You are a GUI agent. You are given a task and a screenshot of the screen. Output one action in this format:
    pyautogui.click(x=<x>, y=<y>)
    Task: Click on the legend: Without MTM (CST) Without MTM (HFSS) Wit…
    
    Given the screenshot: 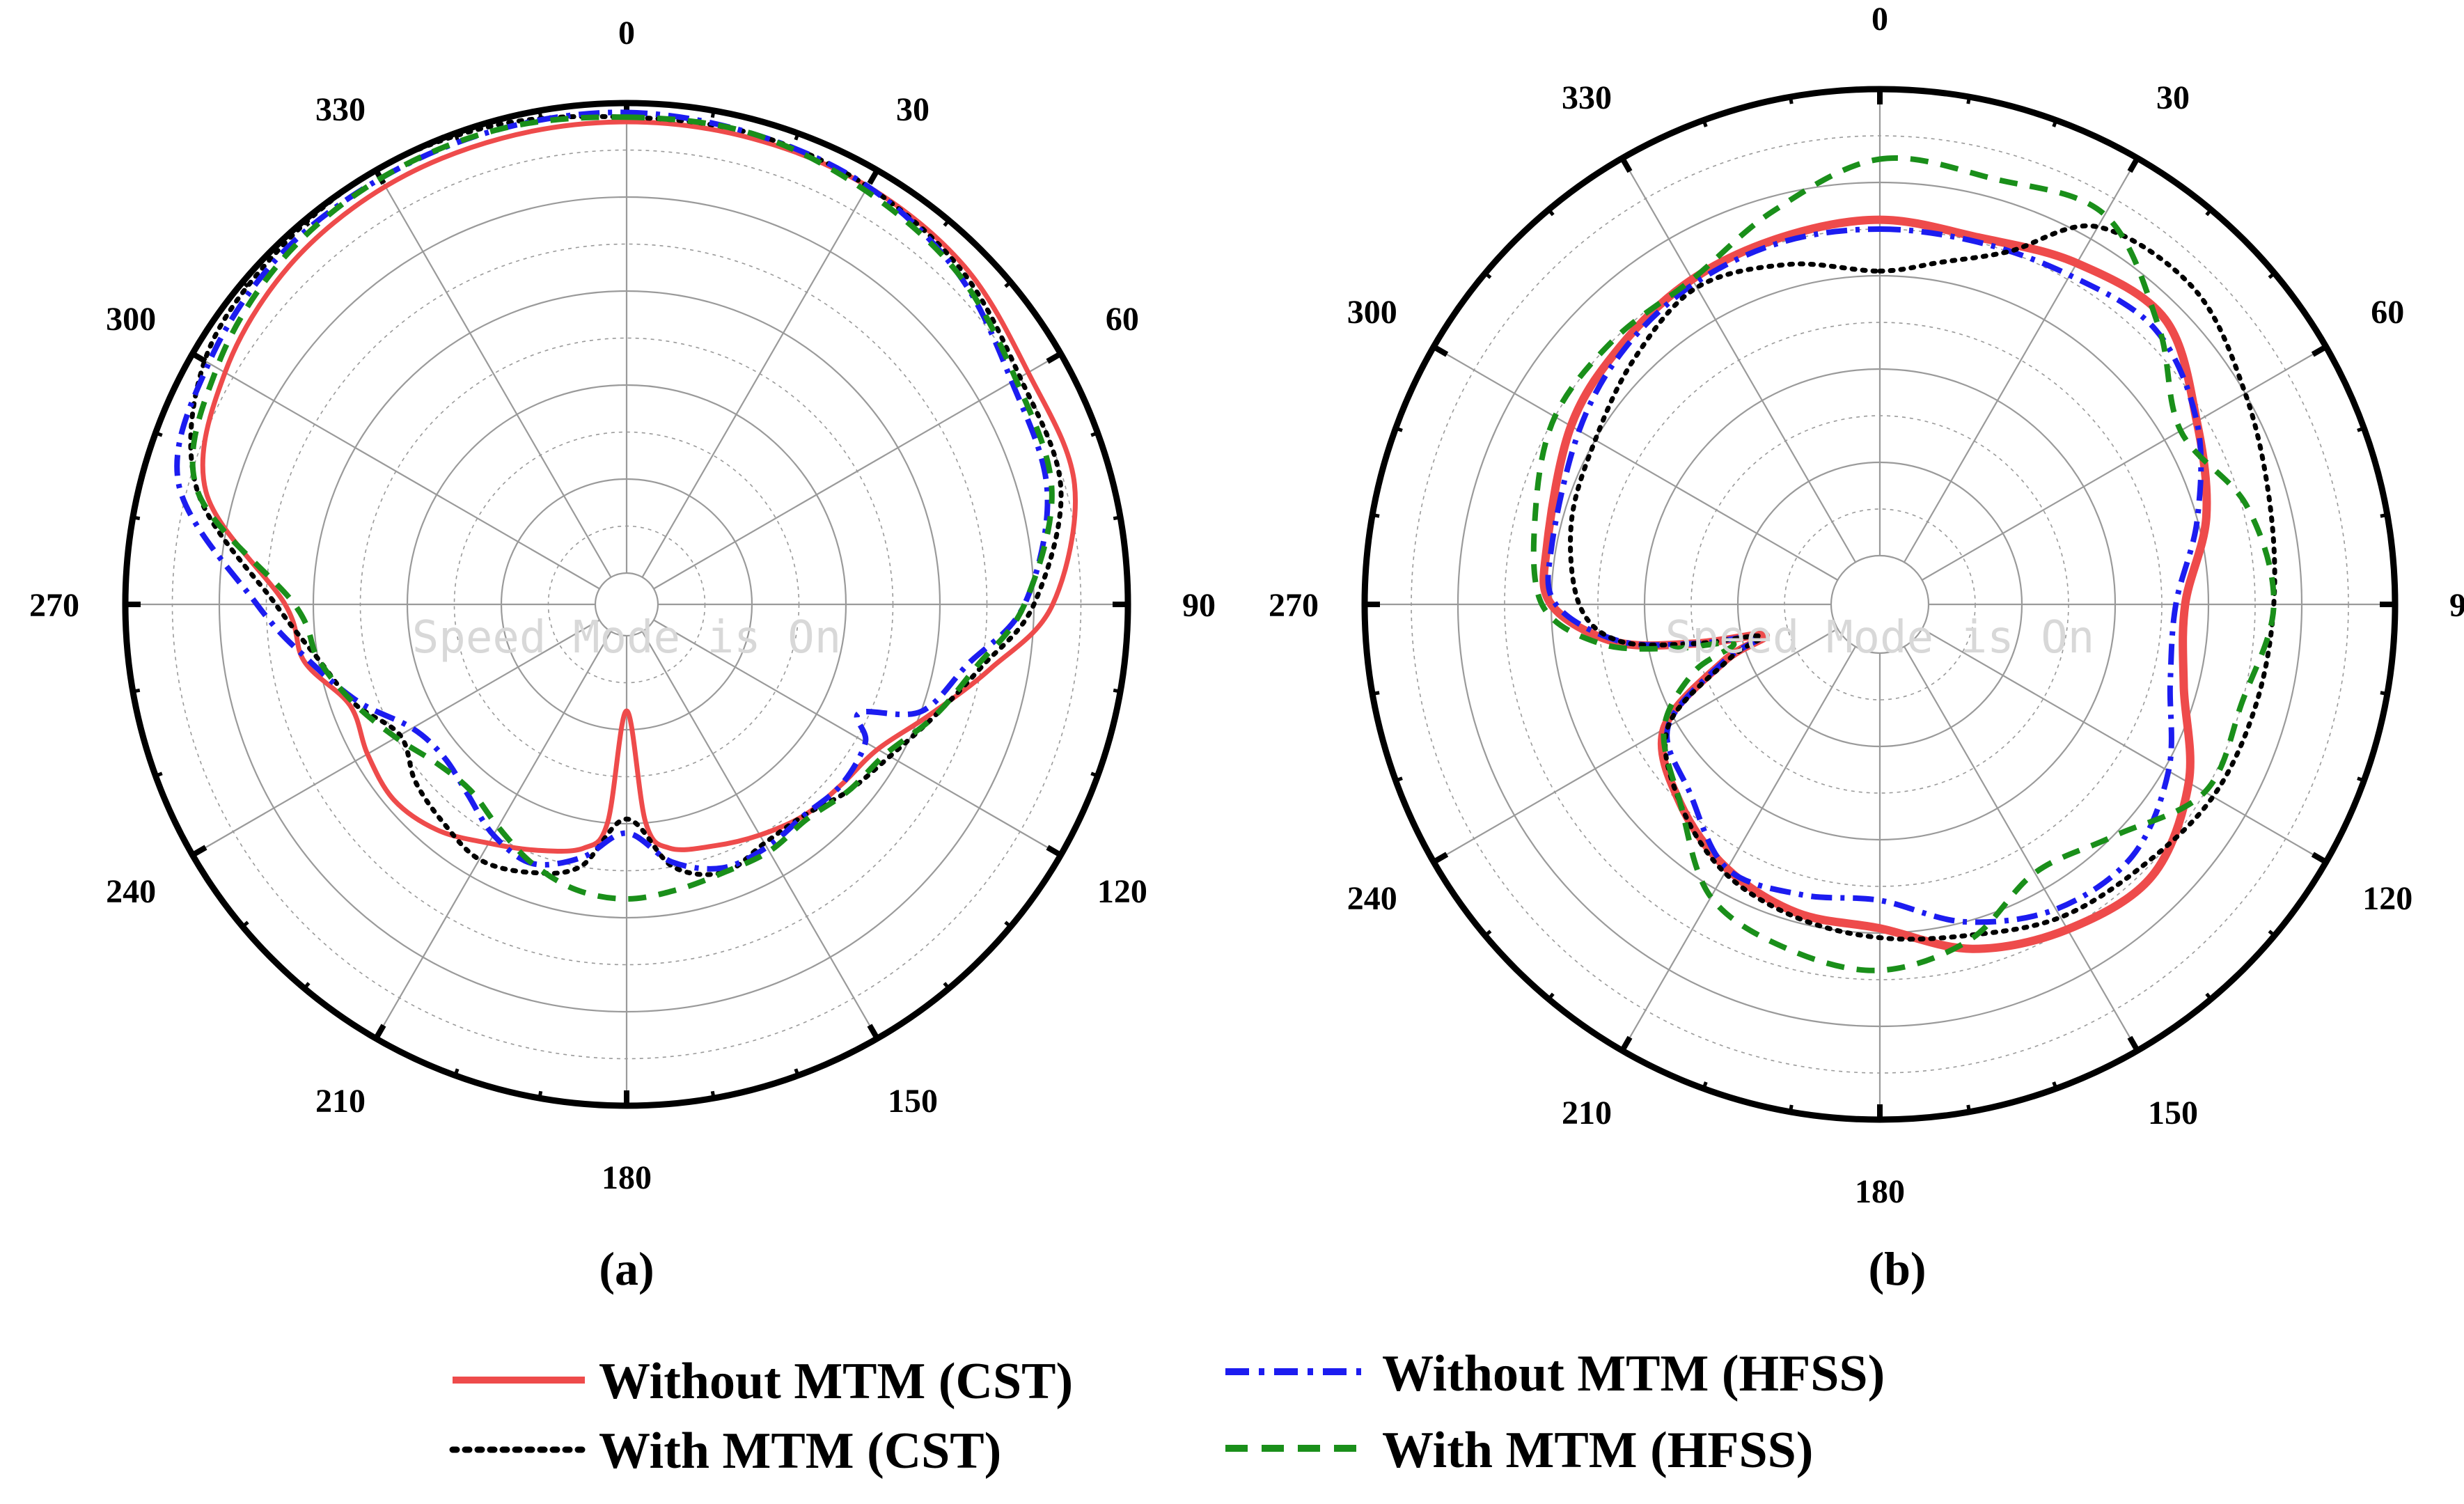 What is the action you would take?
    pyautogui.click(x=1167, y=1412)
    